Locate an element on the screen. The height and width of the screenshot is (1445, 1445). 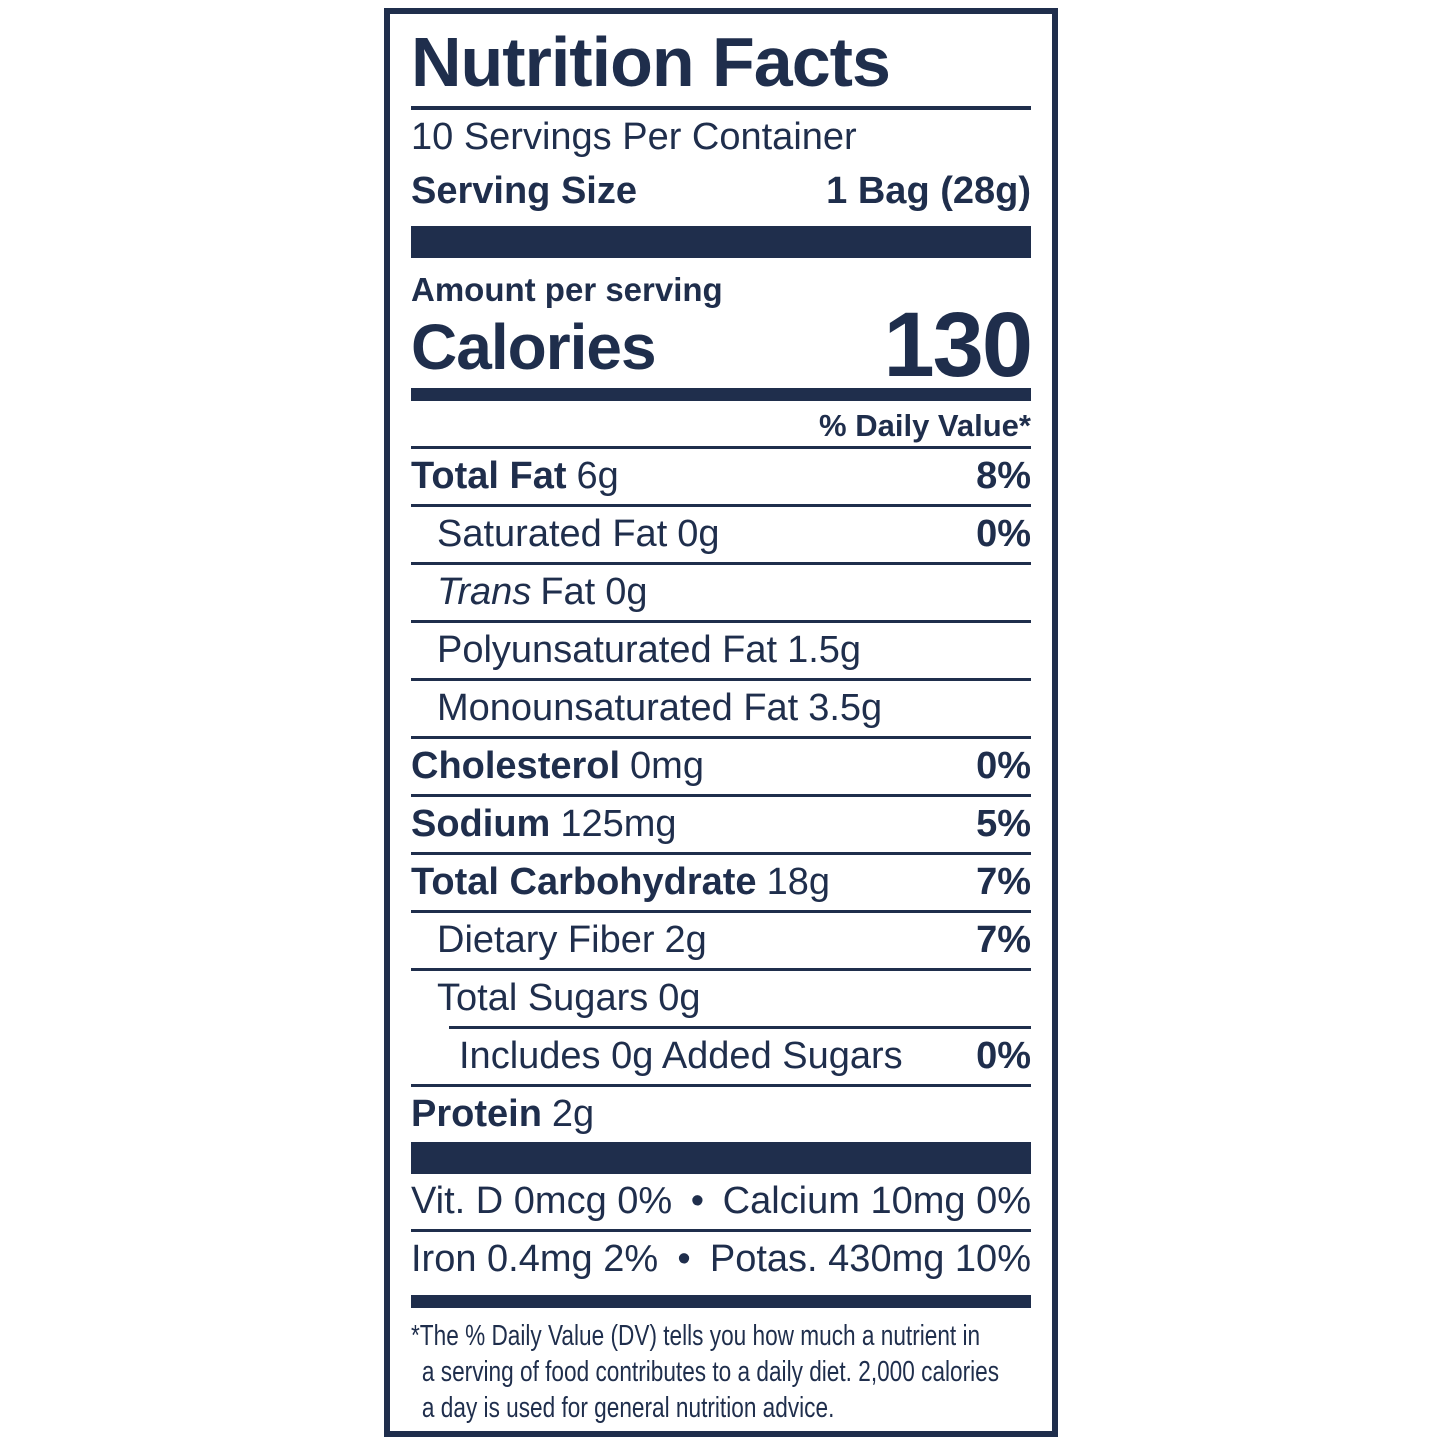
nutrient-left: Total Fat 6g is located at coordinates (515, 476).